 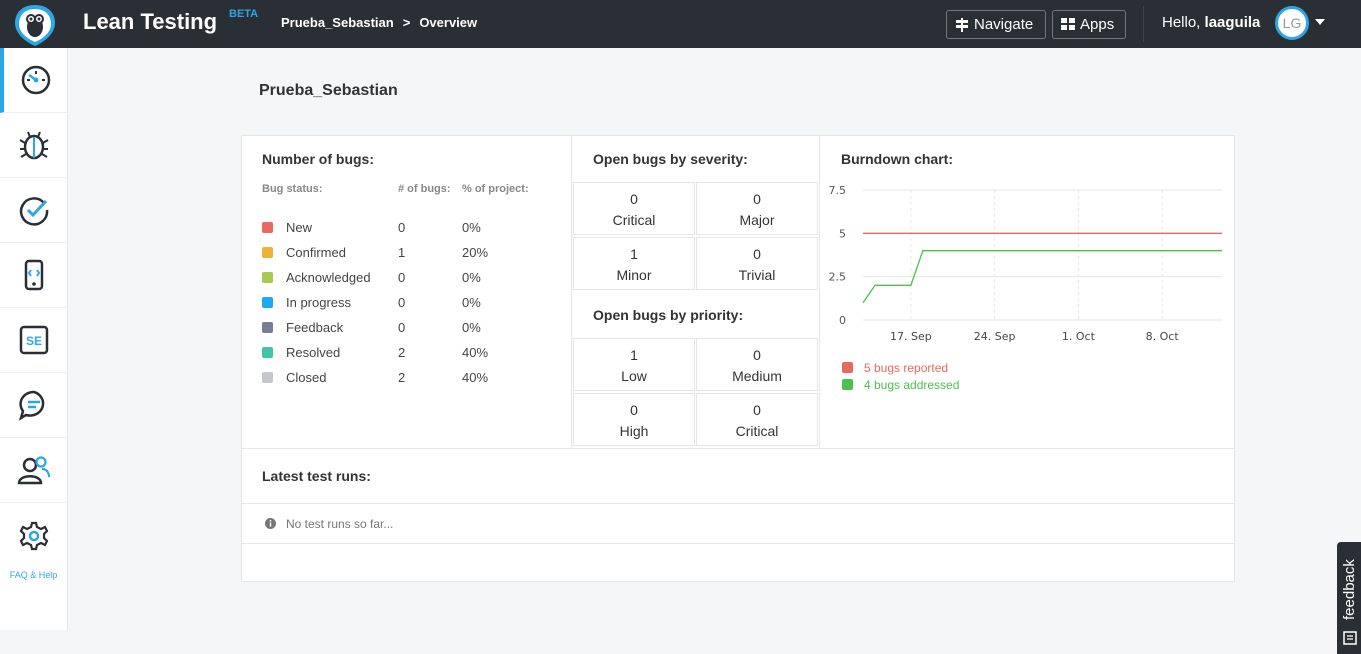 What do you see at coordinates (412, 229) in the screenshot?
I see `bug-status-row-new: New 0 0%` at bounding box center [412, 229].